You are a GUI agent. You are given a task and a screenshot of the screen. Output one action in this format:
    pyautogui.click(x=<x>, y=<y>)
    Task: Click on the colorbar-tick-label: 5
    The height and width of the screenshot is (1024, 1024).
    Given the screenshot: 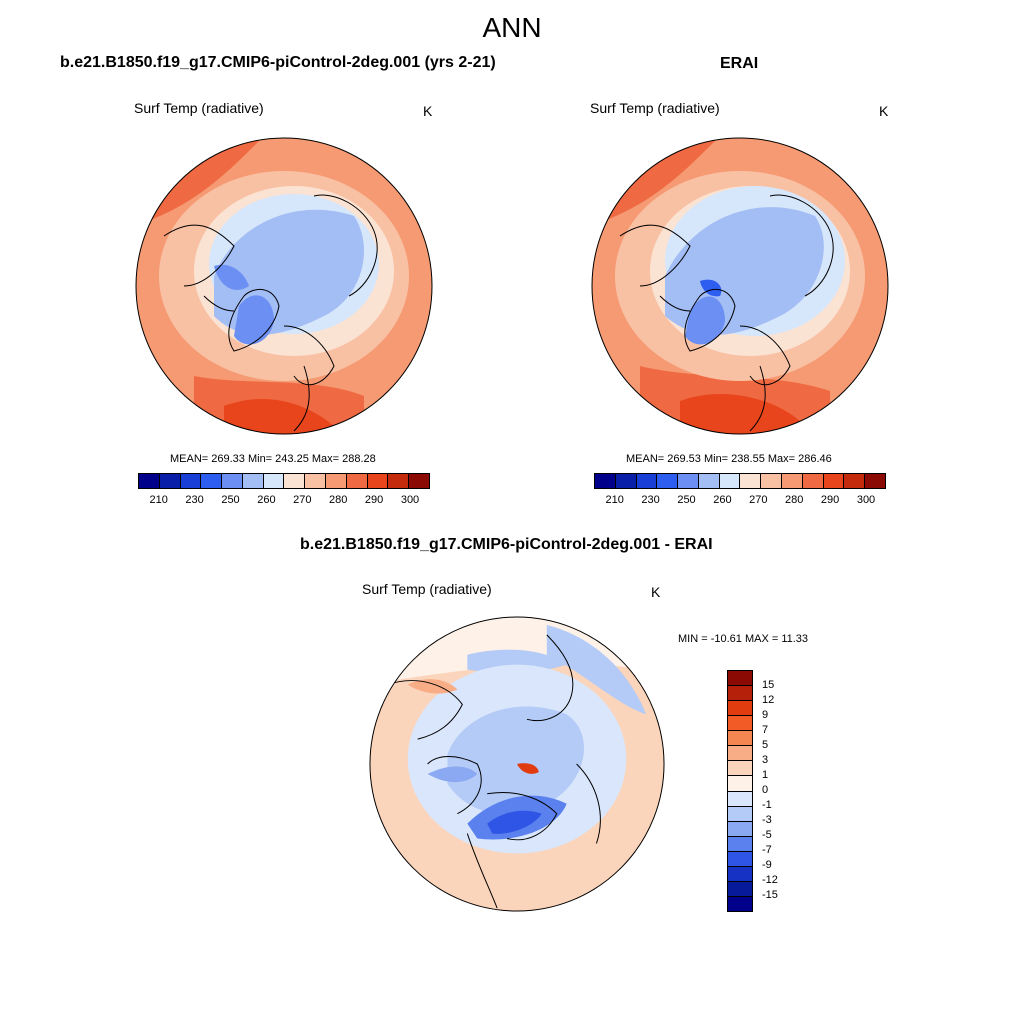 What is the action you would take?
    pyautogui.click(x=765, y=745)
    